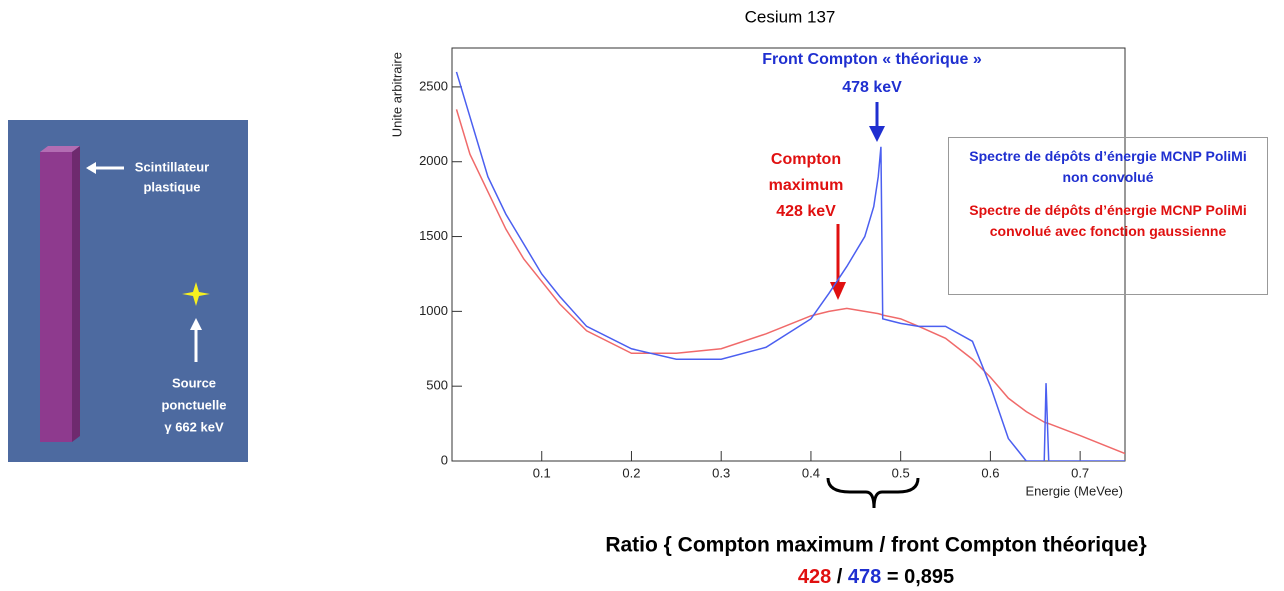  Describe the element at coordinates (806, 159) in the screenshot. I see `annotation: Compton` at that location.